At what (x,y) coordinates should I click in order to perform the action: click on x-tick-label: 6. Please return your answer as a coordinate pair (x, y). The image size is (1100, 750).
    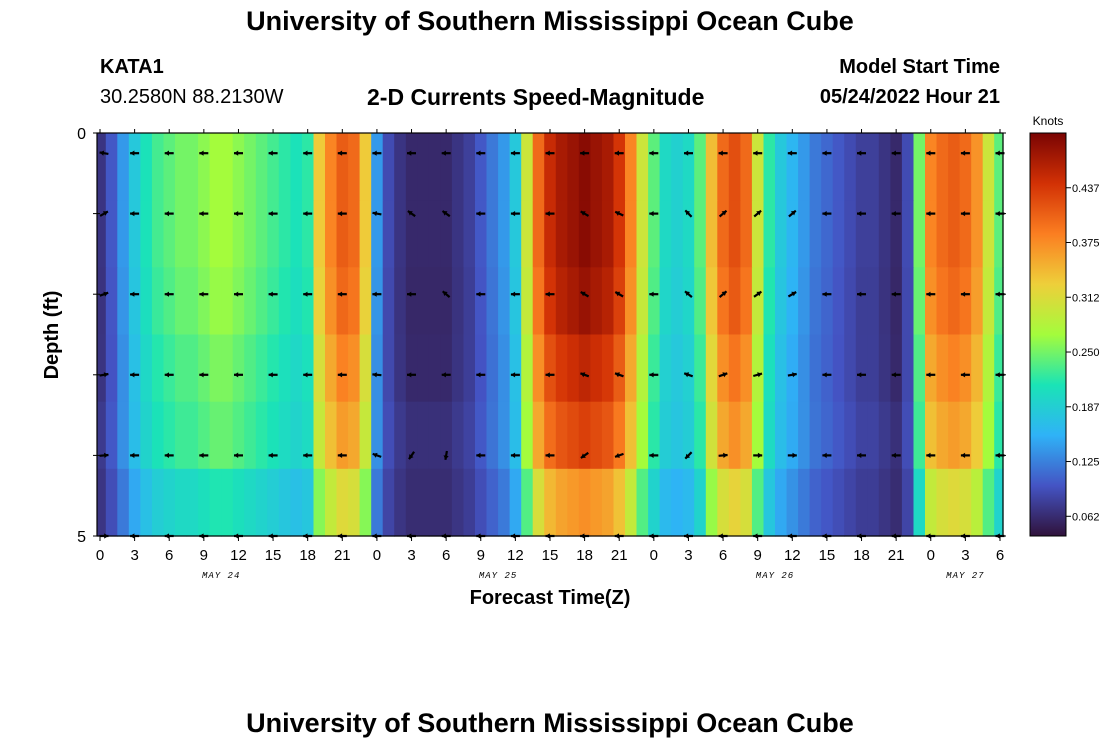
    Looking at the image, I should click on (1000, 555).